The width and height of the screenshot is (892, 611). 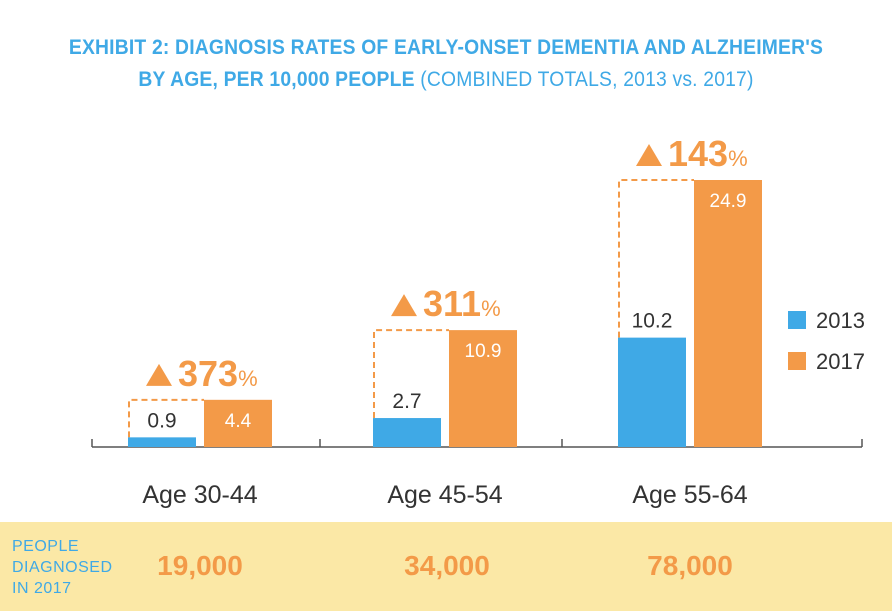 What do you see at coordinates (444, 495) in the screenshot?
I see `category-label: Age 45-54` at bounding box center [444, 495].